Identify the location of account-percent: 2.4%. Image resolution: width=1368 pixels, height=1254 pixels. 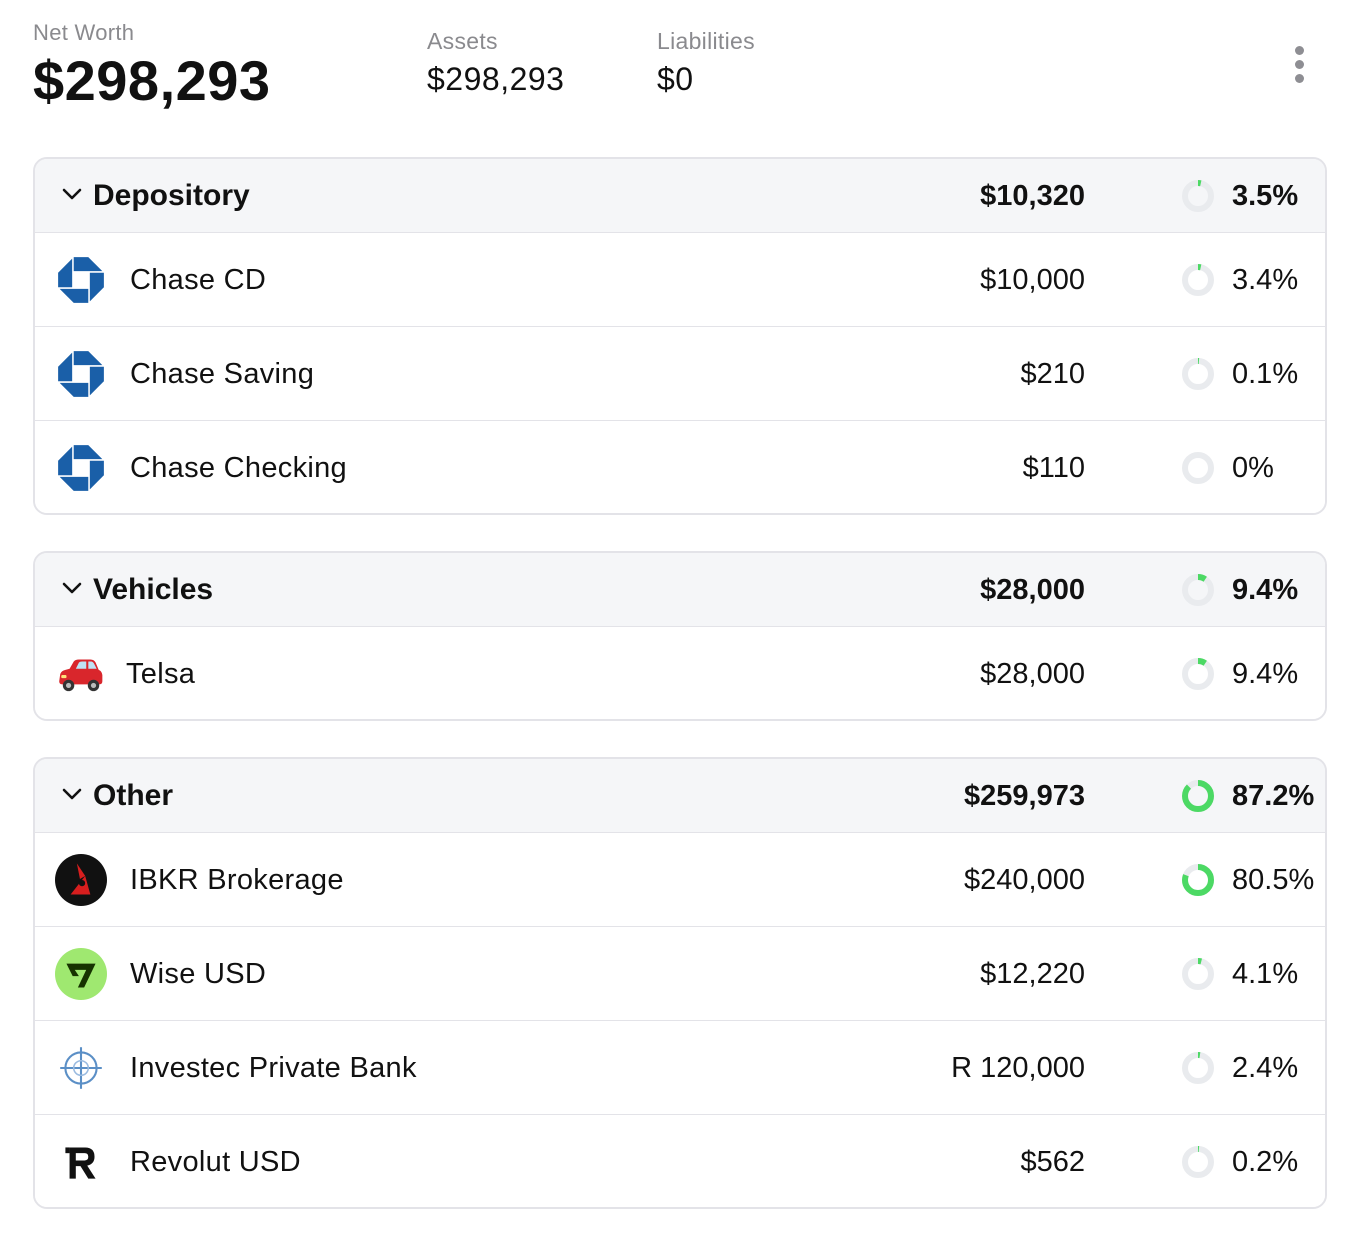
(1265, 1068).